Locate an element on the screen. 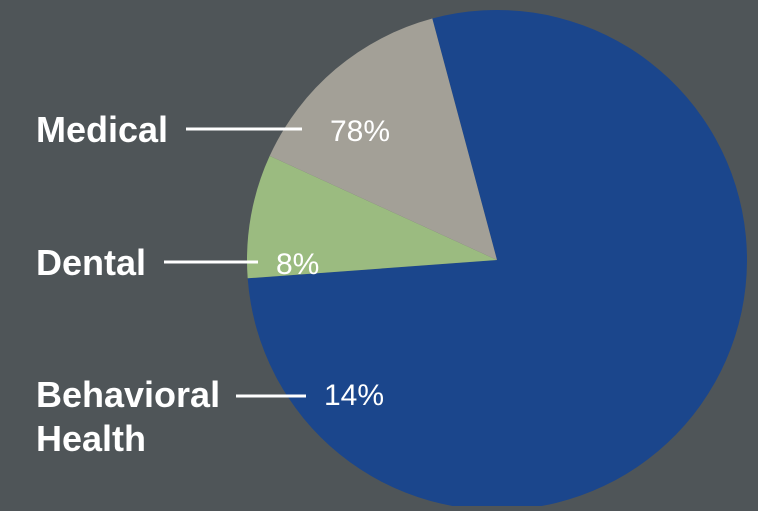  pie-slice-behavioral-health is located at coordinates (383, 139).